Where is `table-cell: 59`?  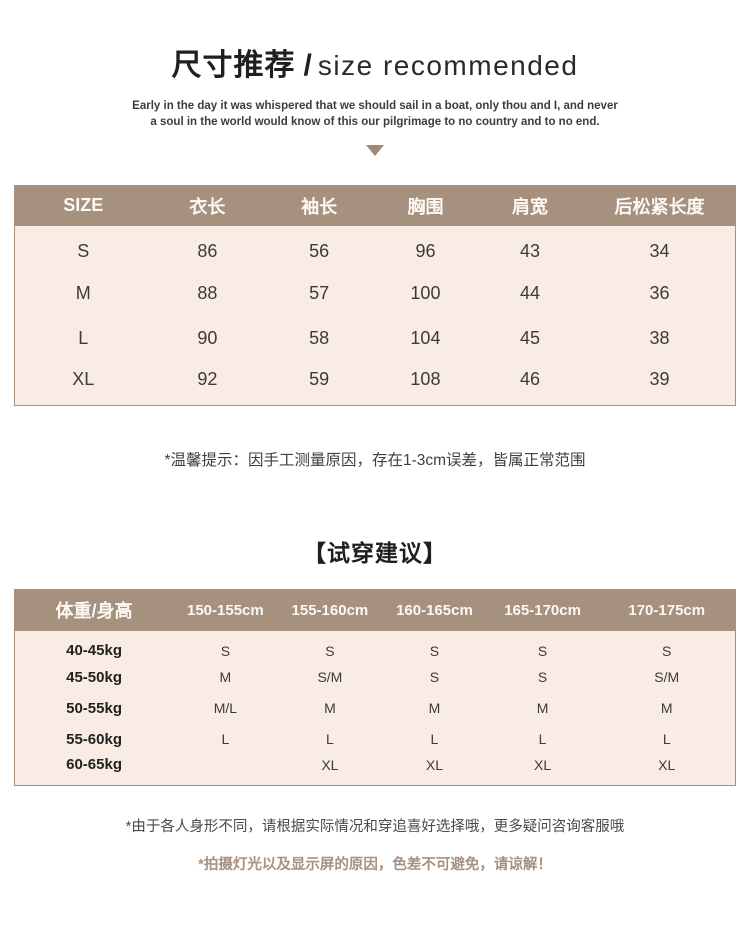
table-cell: 59 is located at coordinates (319, 379).